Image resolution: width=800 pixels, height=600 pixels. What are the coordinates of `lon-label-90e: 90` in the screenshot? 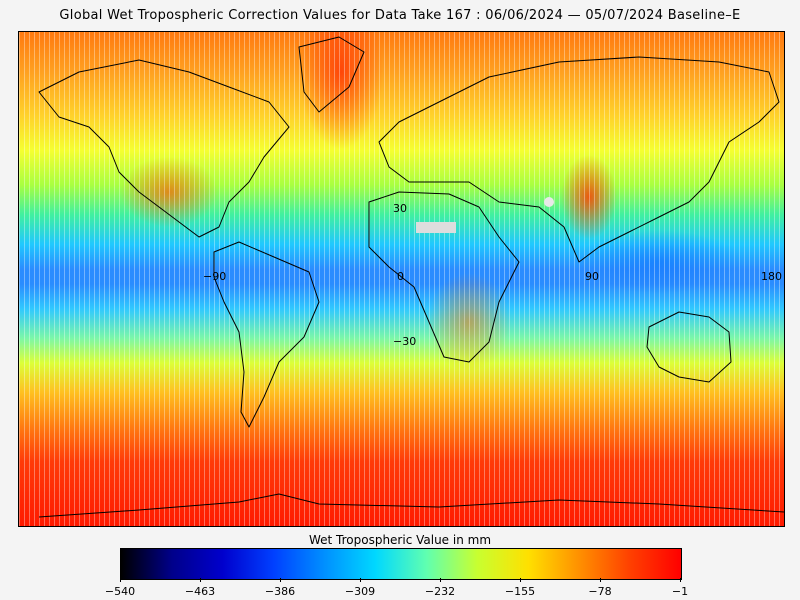 It's located at (592, 276).